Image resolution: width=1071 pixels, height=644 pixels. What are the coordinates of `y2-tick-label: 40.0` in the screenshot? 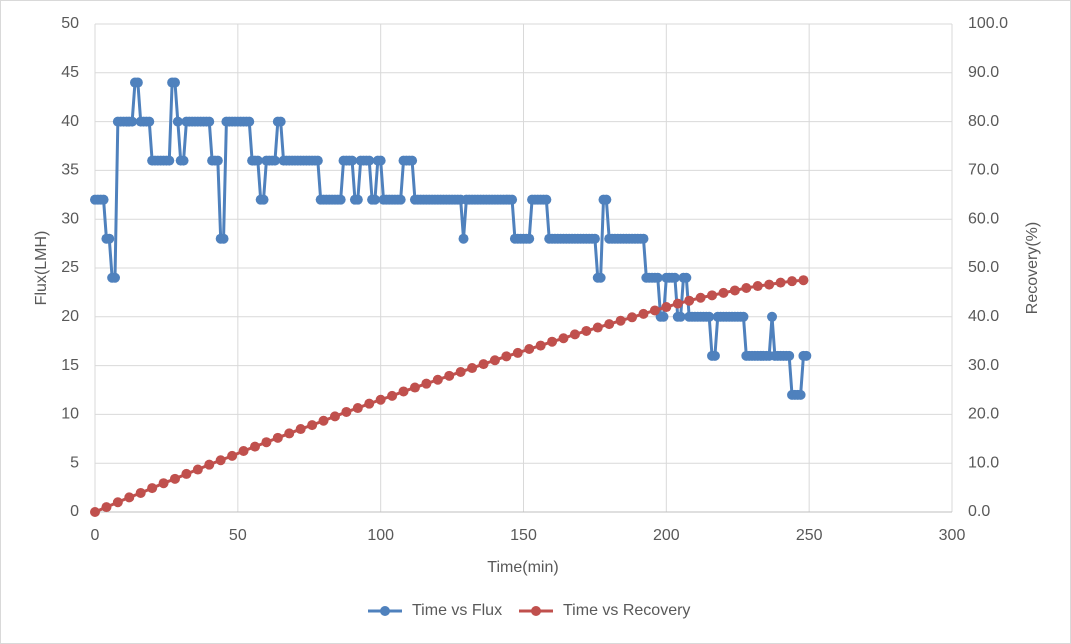 It's located at (983, 316).